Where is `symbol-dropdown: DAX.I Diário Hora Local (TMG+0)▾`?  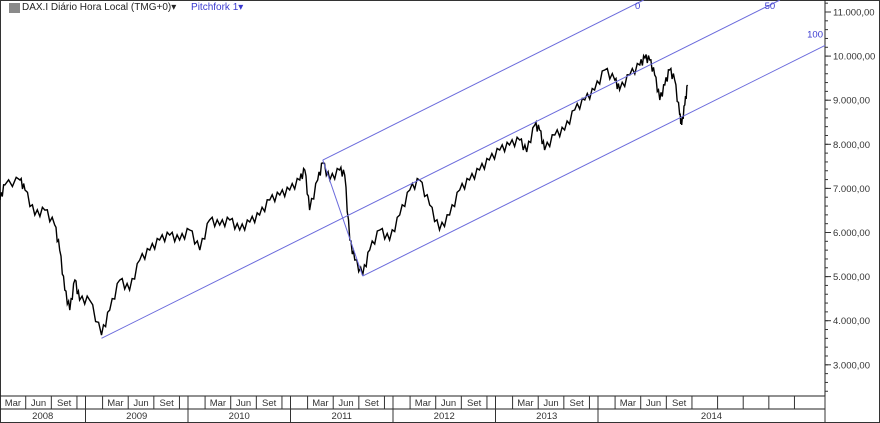
symbol-dropdown: DAX.I Diário Hora Local (TMG+0)▾ is located at coordinates (99, 7).